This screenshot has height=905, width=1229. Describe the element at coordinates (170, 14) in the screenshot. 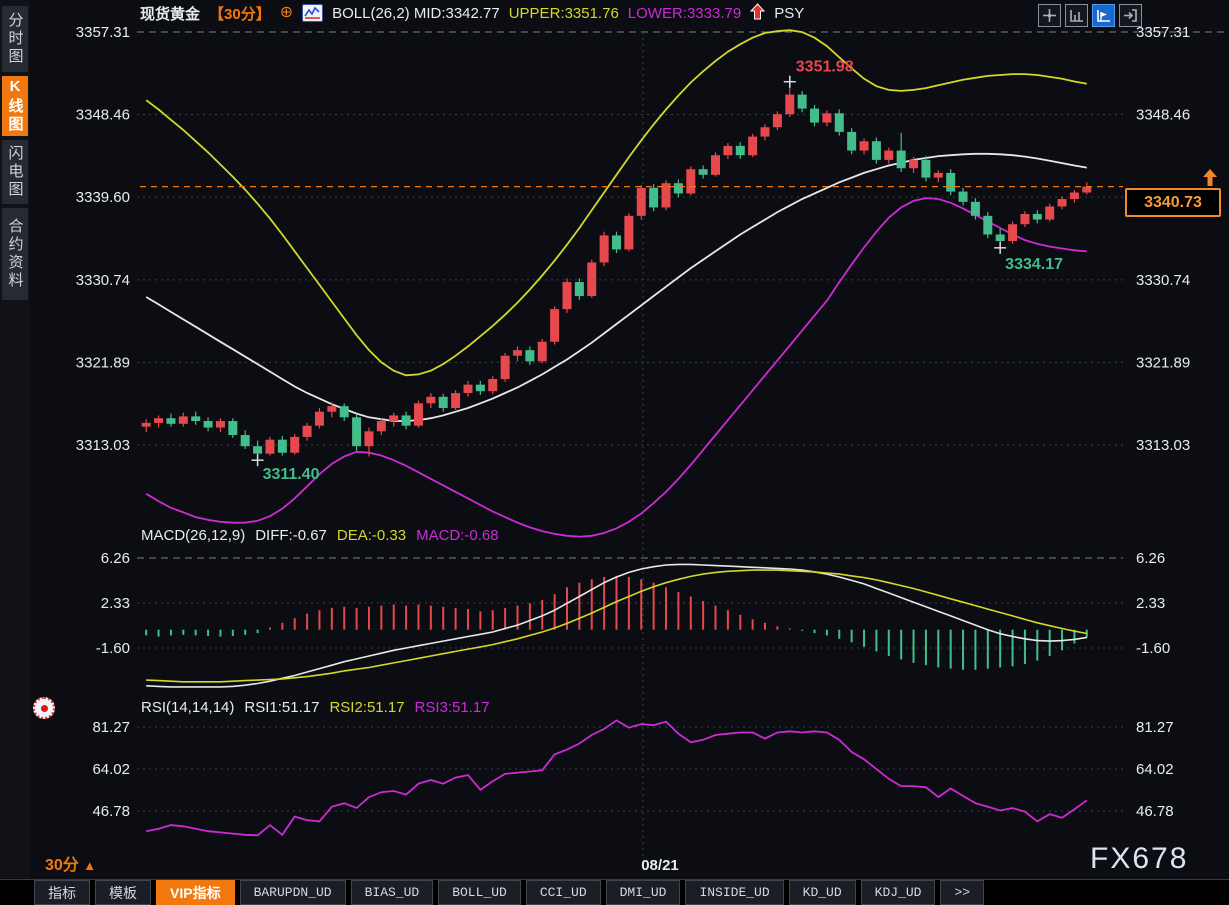

I see `symbol-name: 现货黄金` at that location.